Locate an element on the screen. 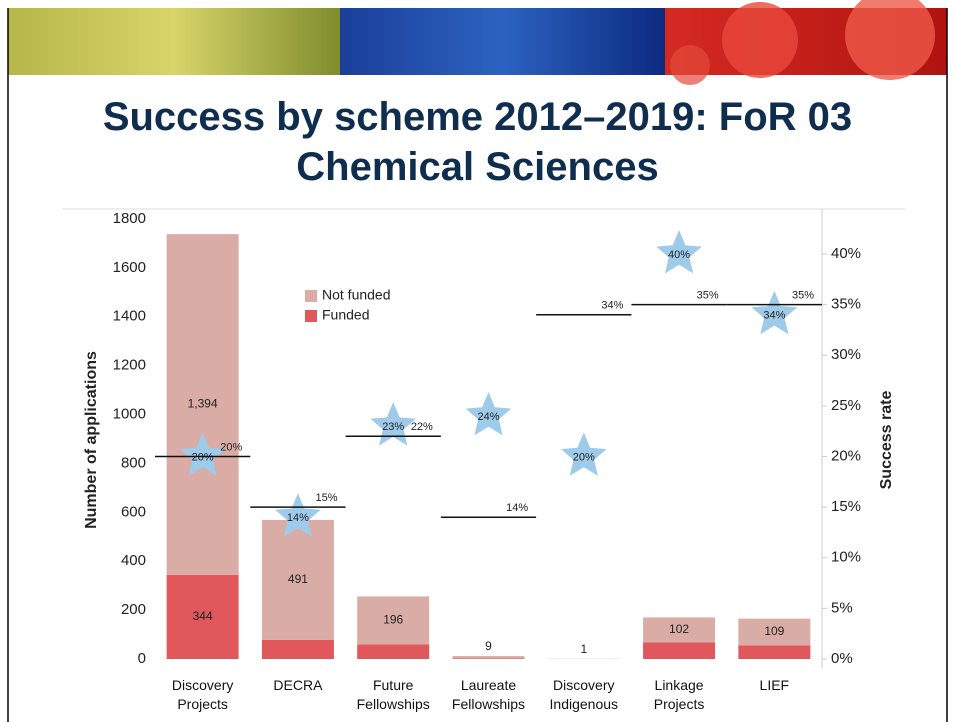 This screenshot has width=955, height=722. line-label: 14% is located at coordinates (517, 508).